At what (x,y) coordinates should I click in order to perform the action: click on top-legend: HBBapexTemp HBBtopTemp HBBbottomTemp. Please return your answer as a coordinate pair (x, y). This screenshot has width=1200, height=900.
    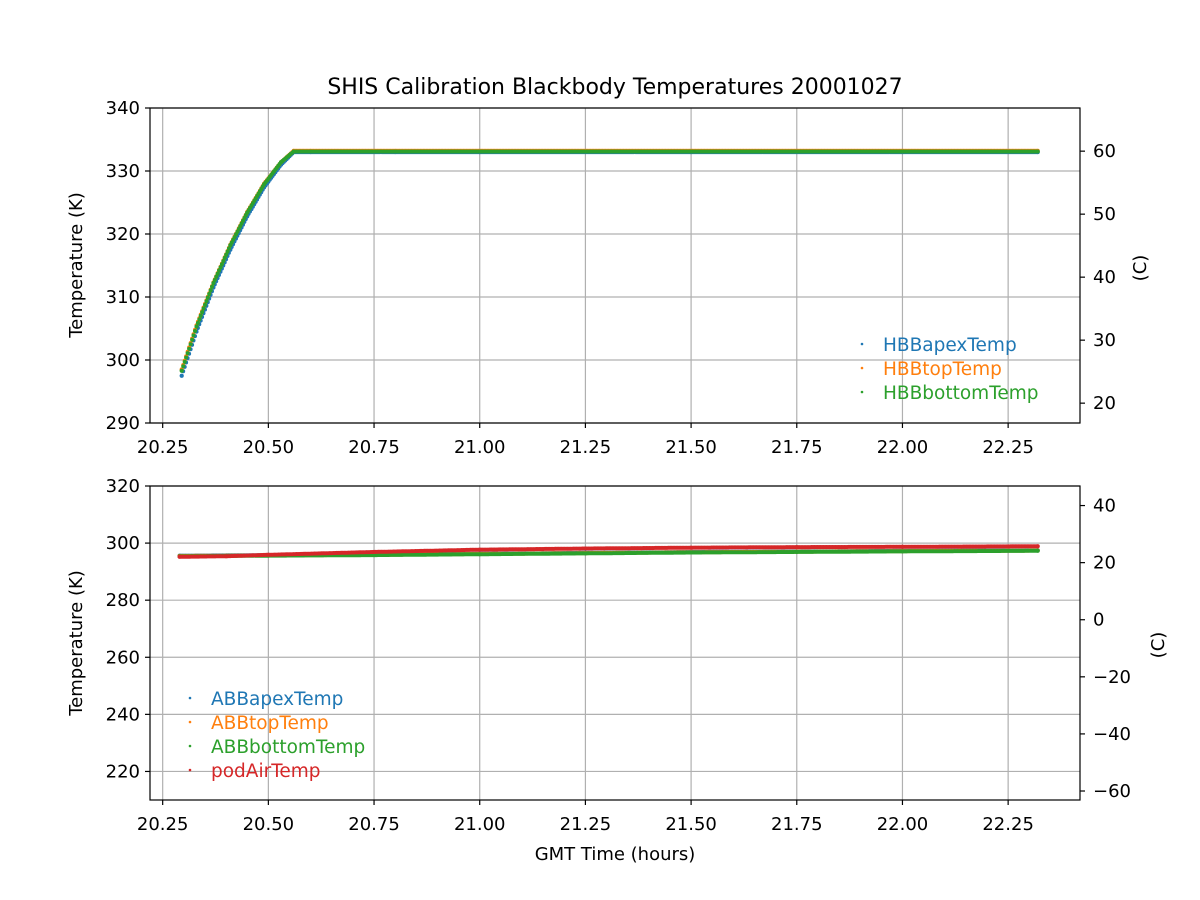
    Looking at the image, I should click on (949, 369).